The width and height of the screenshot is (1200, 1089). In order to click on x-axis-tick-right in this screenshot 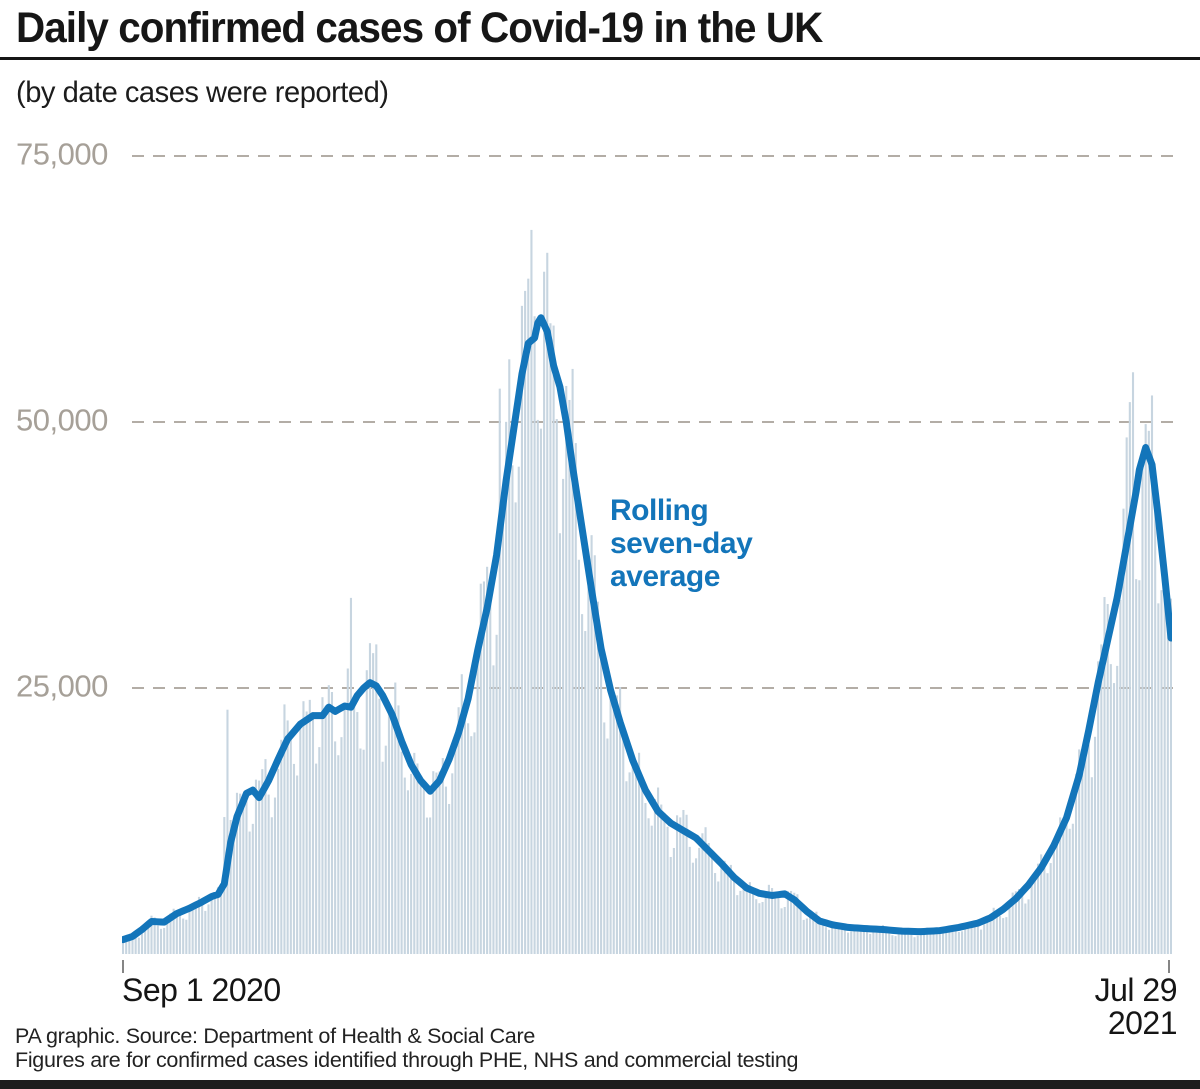, I will do `click(1169, 966)`.